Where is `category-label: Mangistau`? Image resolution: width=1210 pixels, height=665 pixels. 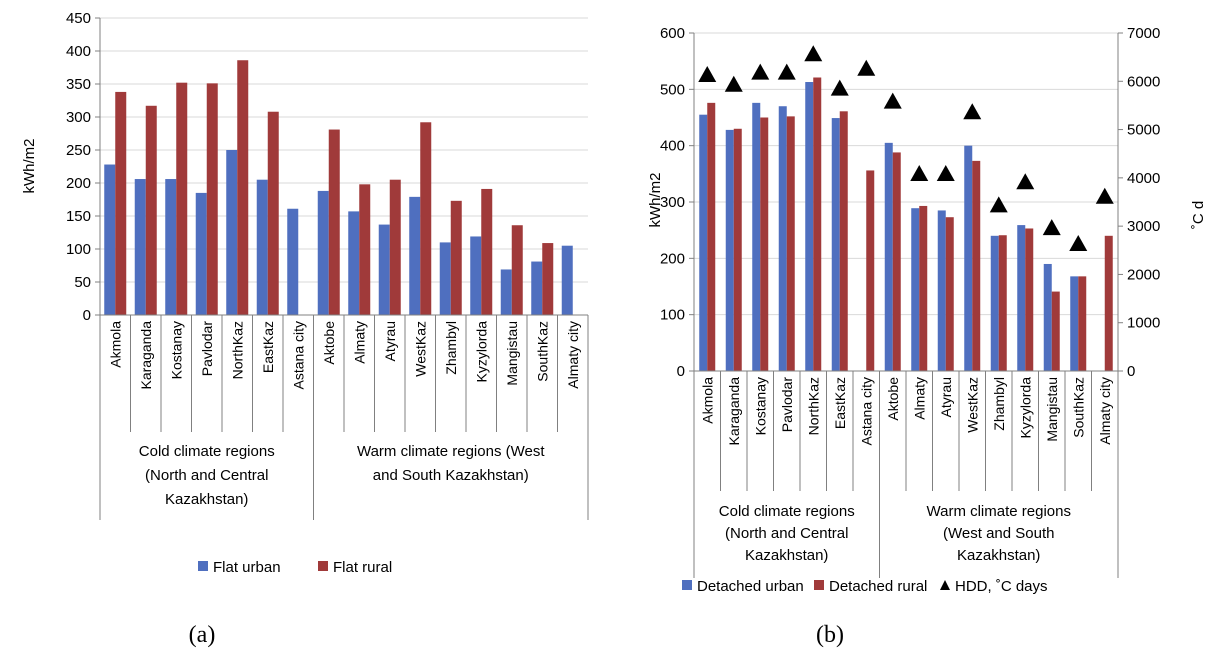 category-label: Mangistau is located at coordinates (1052, 409).